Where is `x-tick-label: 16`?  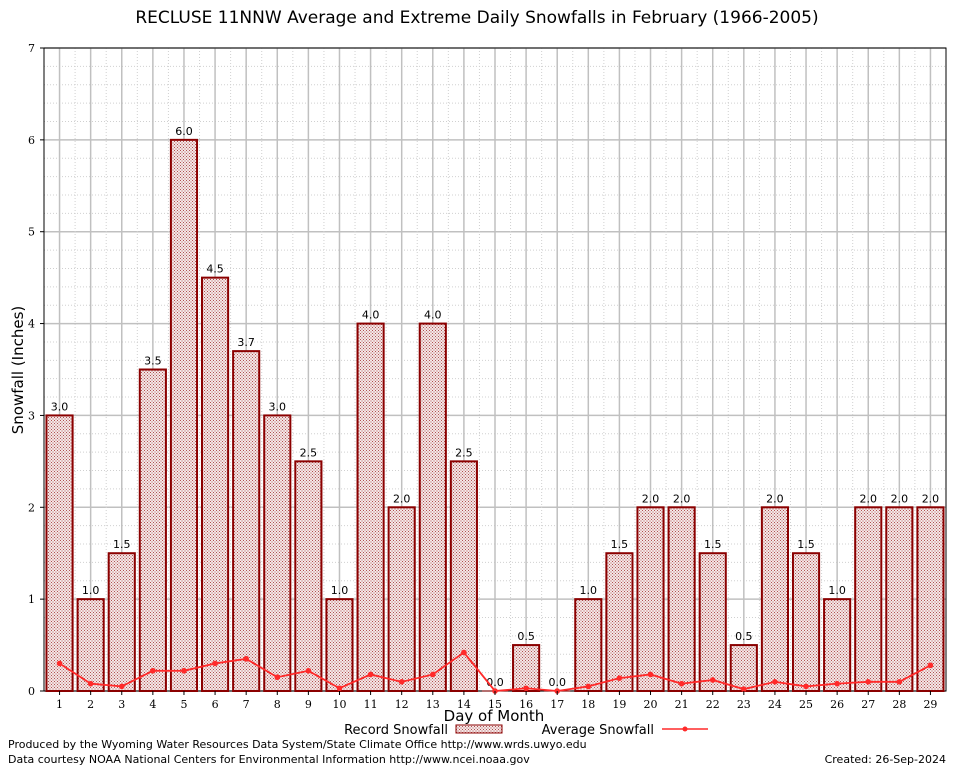
x-tick-label: 16 is located at coordinates (526, 704).